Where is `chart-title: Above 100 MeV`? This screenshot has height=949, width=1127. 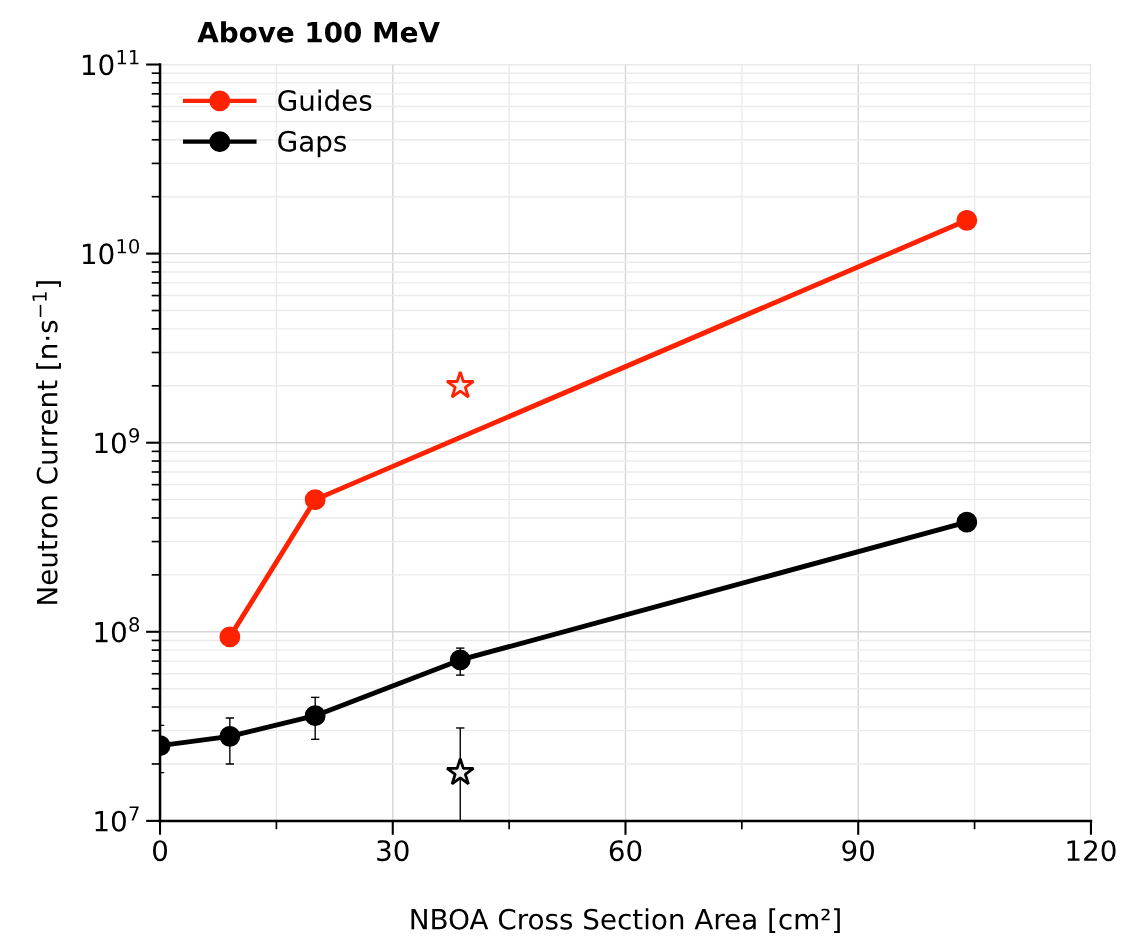
chart-title: Above 100 MeV is located at coordinates (318, 32).